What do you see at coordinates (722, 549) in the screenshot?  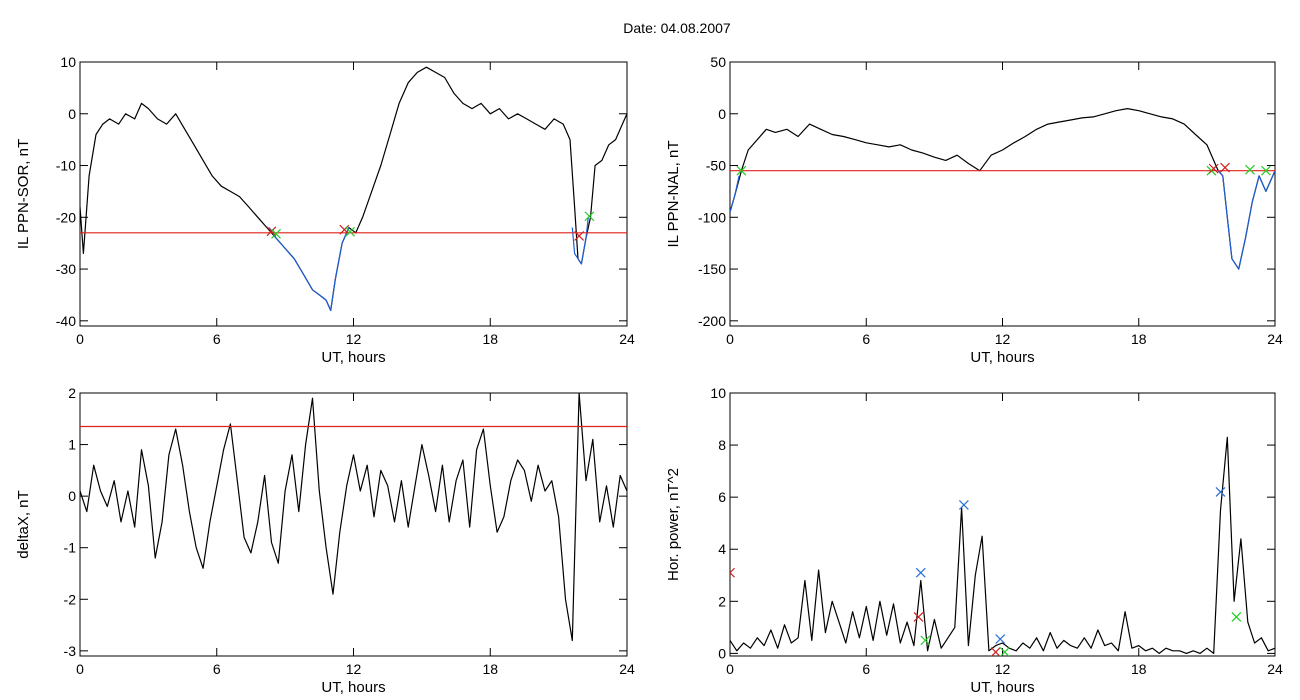 I see `y-tick-label: 4` at bounding box center [722, 549].